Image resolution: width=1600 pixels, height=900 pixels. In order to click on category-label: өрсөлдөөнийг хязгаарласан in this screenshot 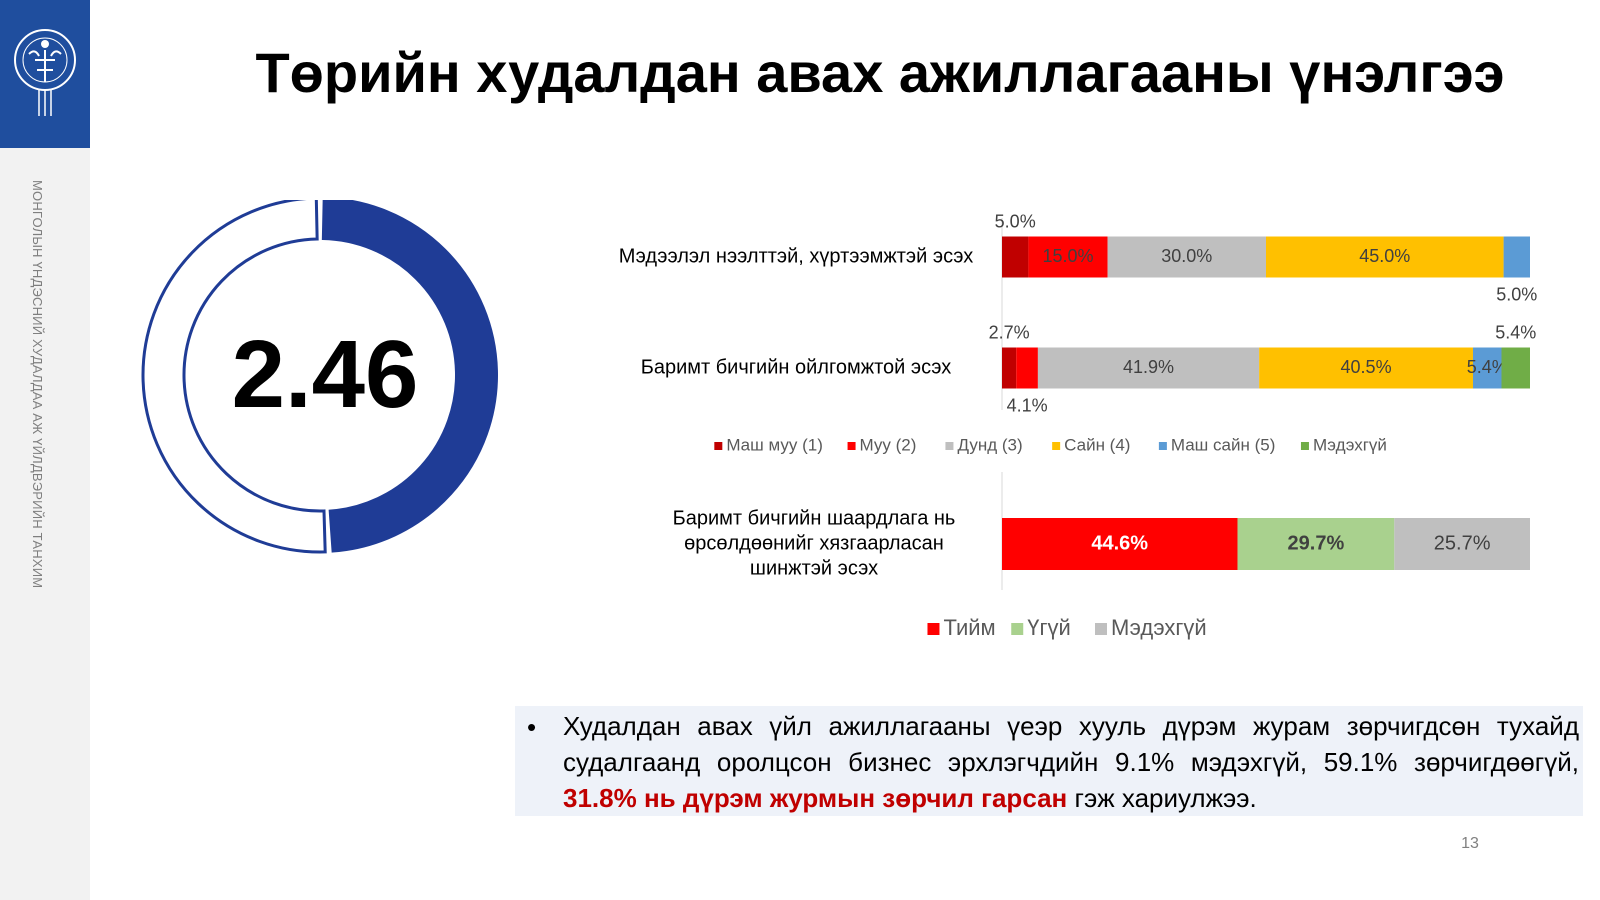, I will do `click(814, 543)`.